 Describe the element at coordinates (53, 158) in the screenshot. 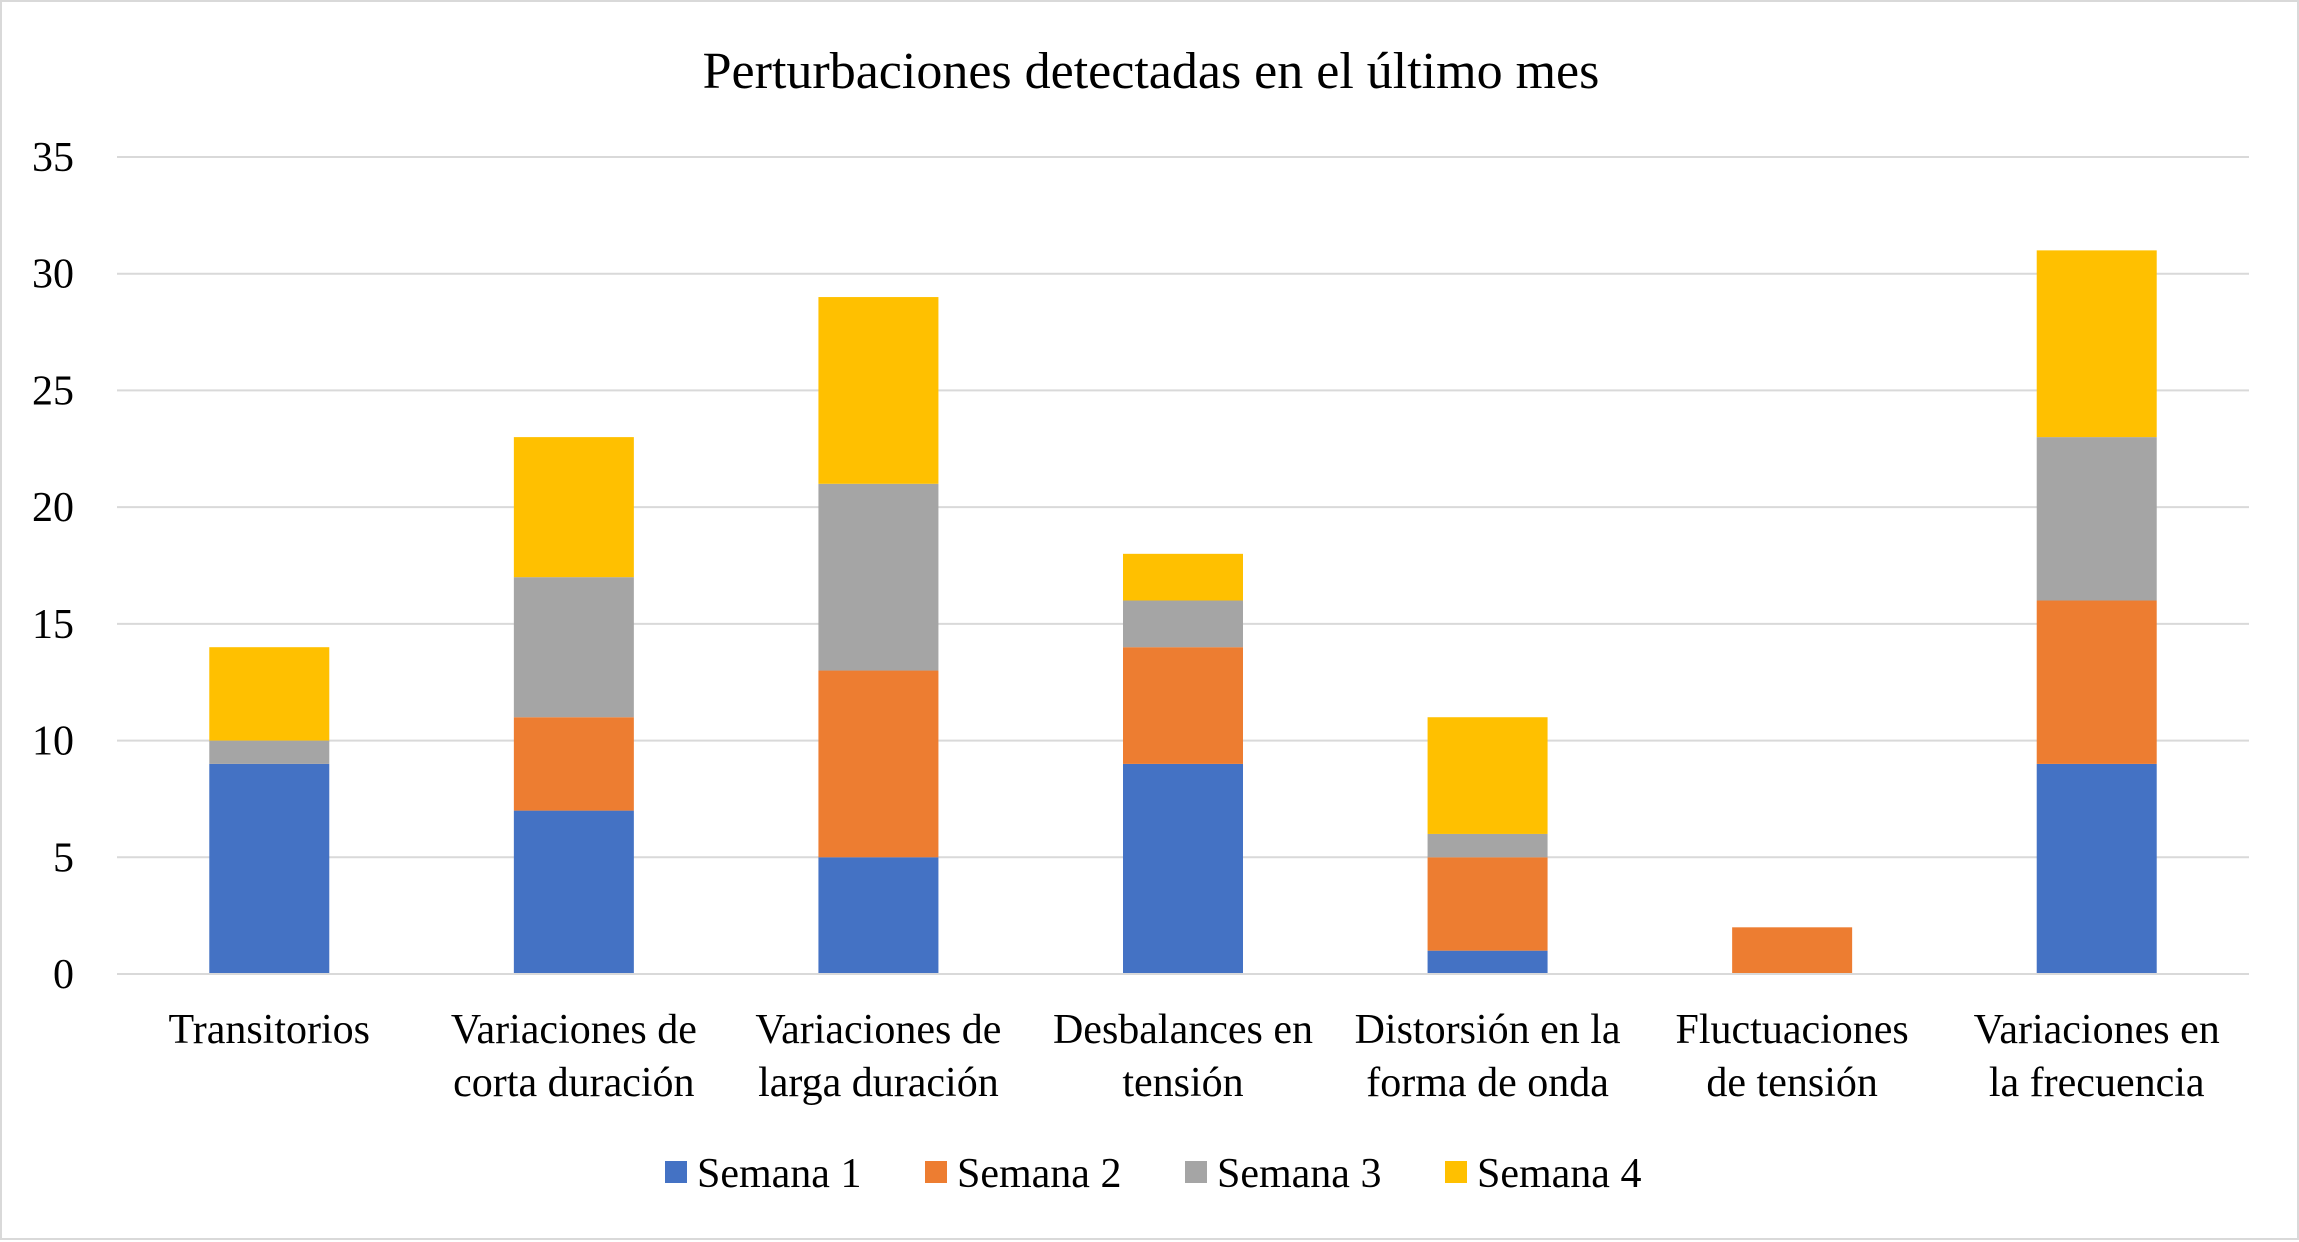

I see `y-tick-label: 35` at that location.